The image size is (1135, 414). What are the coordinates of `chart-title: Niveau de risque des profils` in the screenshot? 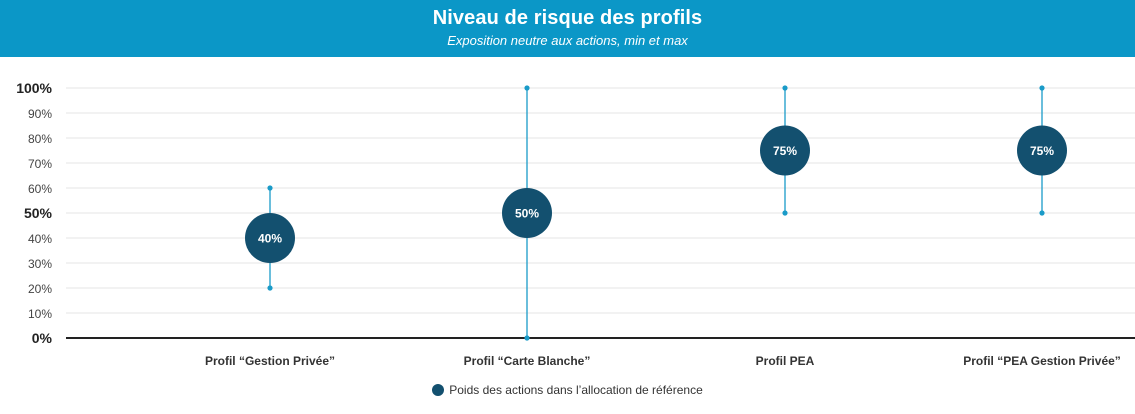 It's located at (567, 18).